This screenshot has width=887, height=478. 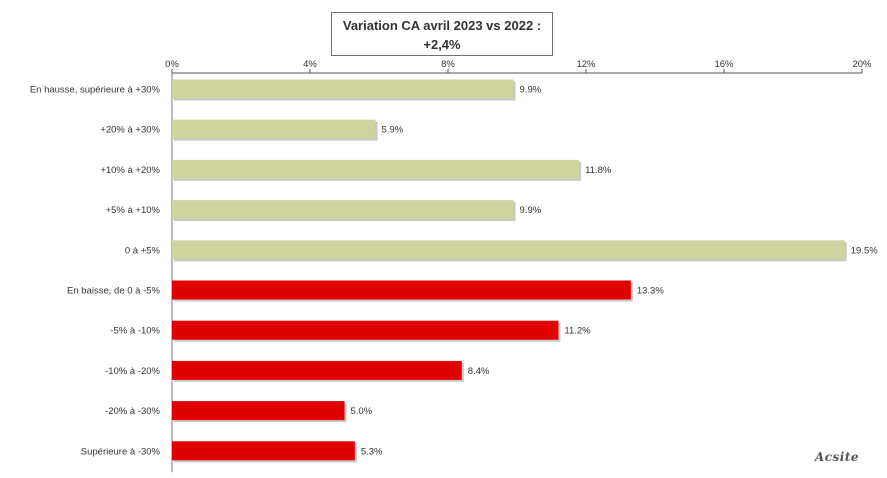 I want to click on value-label-6: 11.2%, so click(x=577, y=331).